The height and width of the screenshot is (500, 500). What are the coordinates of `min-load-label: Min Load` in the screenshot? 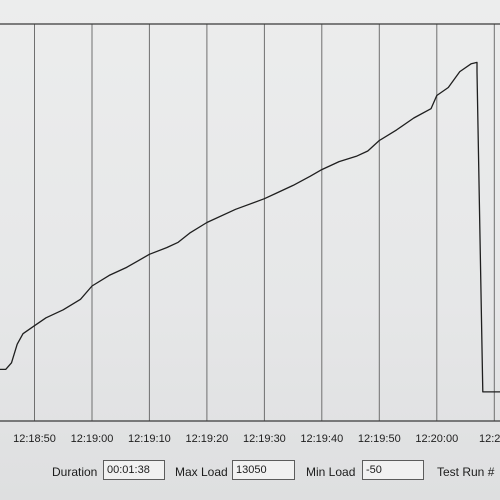 It's located at (331, 472).